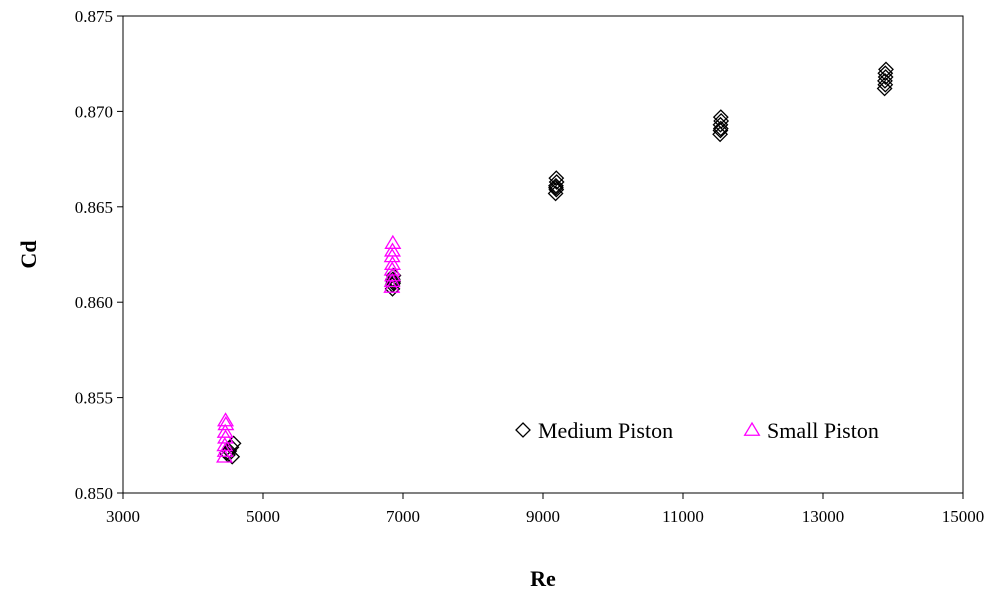 The image size is (995, 594). What do you see at coordinates (697, 430) in the screenshot?
I see `legend: Medium Piston Small Piston` at bounding box center [697, 430].